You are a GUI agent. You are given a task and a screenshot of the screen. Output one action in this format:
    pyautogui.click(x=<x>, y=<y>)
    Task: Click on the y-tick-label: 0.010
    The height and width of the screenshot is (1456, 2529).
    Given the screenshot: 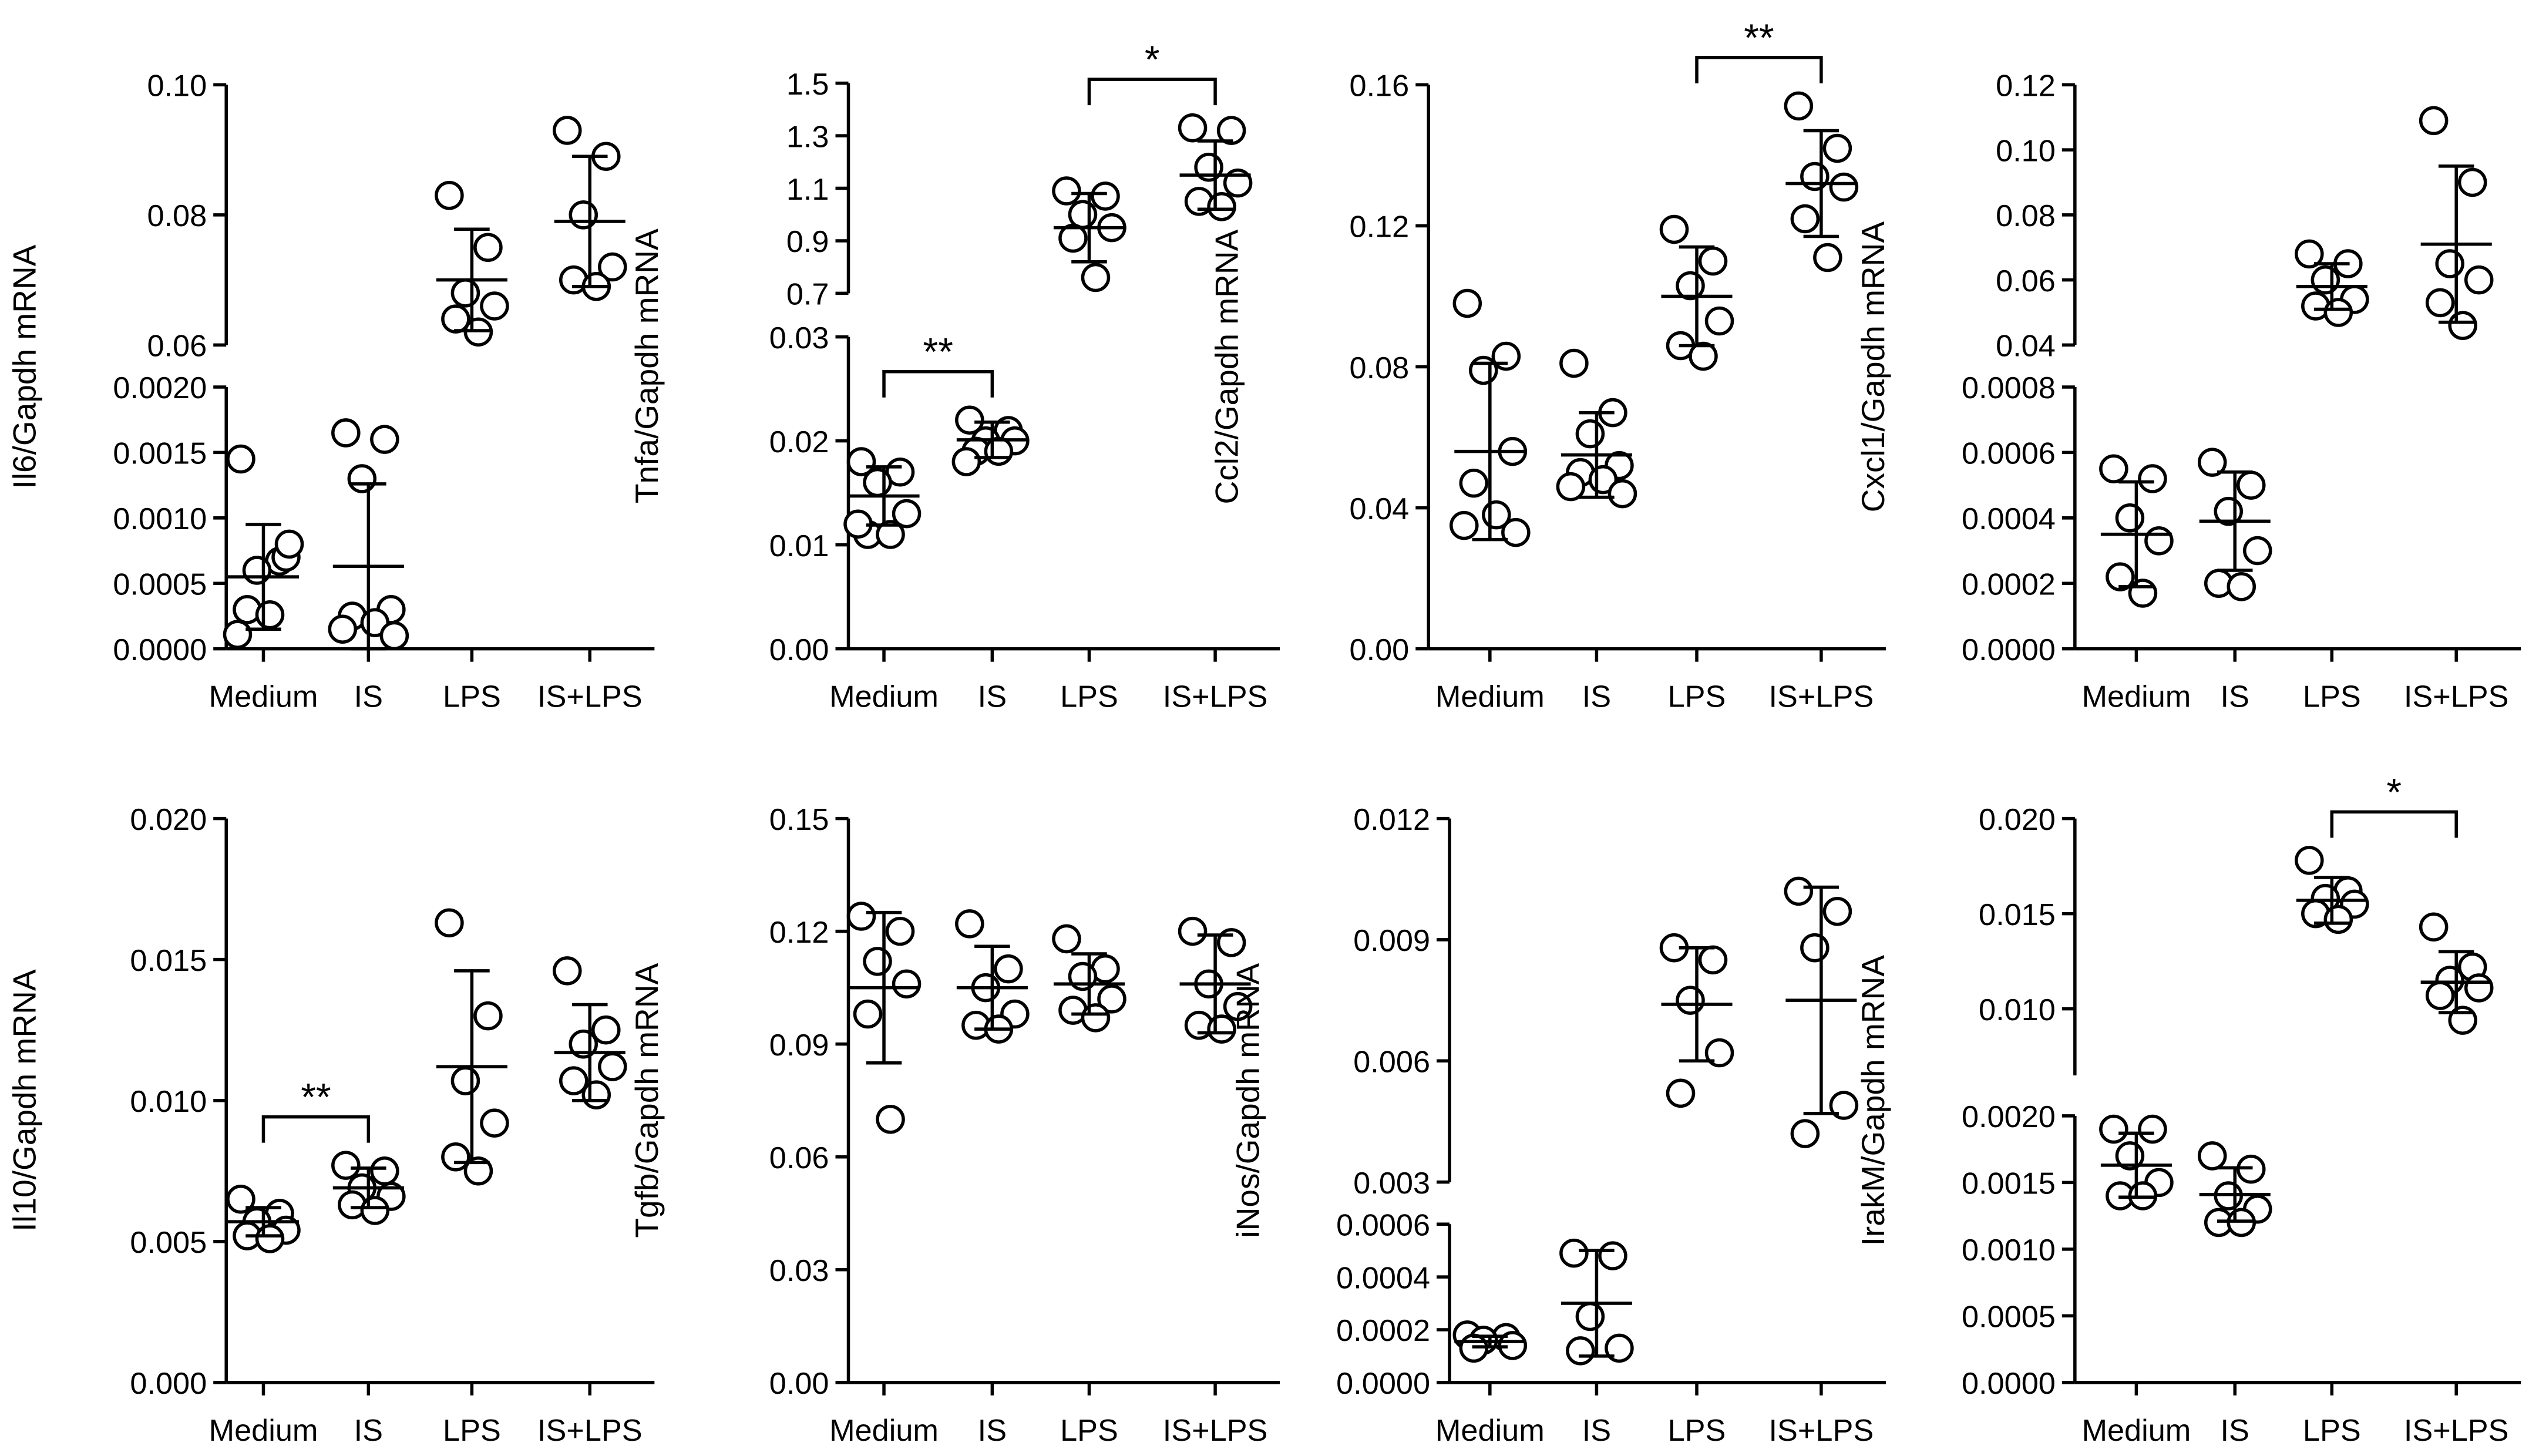 What is the action you would take?
    pyautogui.click(x=168, y=1102)
    